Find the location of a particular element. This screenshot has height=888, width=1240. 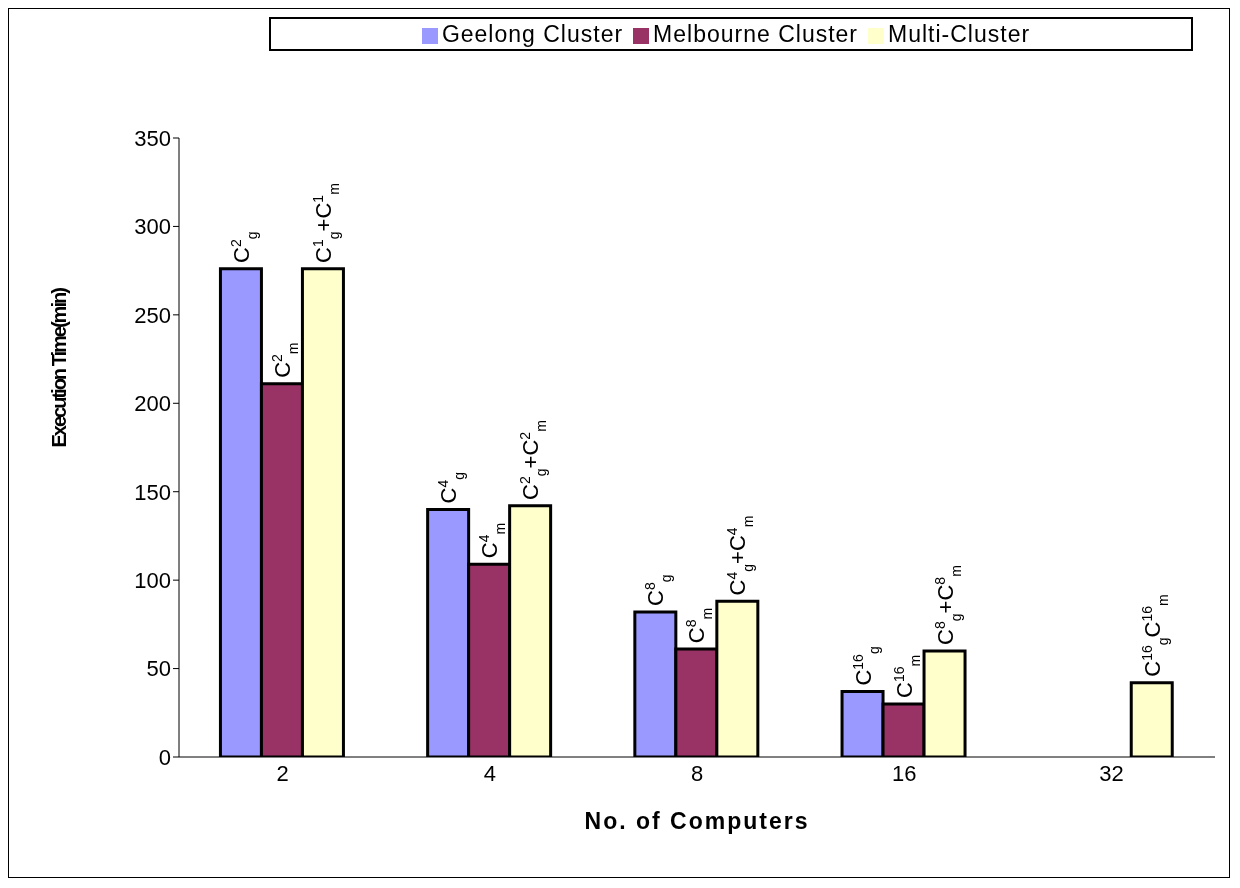

y-tick-label: 100 is located at coordinates (152, 580).